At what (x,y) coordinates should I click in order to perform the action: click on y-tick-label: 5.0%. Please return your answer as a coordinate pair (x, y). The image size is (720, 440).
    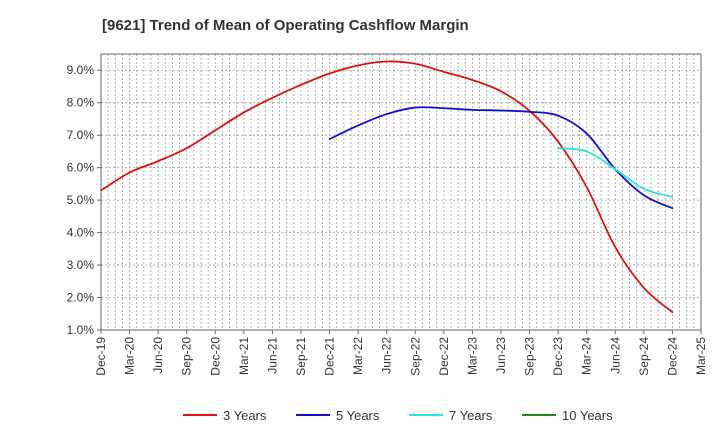
    Looking at the image, I should click on (81, 200).